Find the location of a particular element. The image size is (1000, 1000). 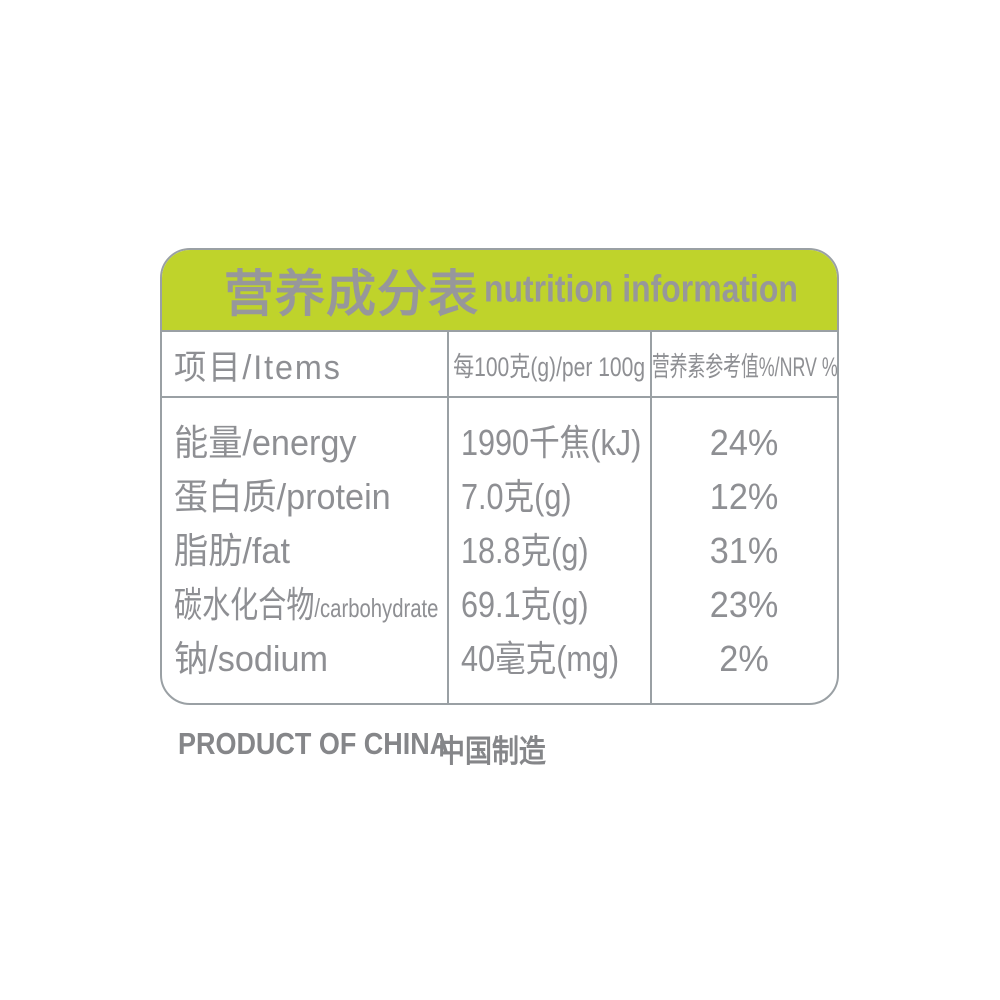

row-nrv: 24% is located at coordinates (744, 442).